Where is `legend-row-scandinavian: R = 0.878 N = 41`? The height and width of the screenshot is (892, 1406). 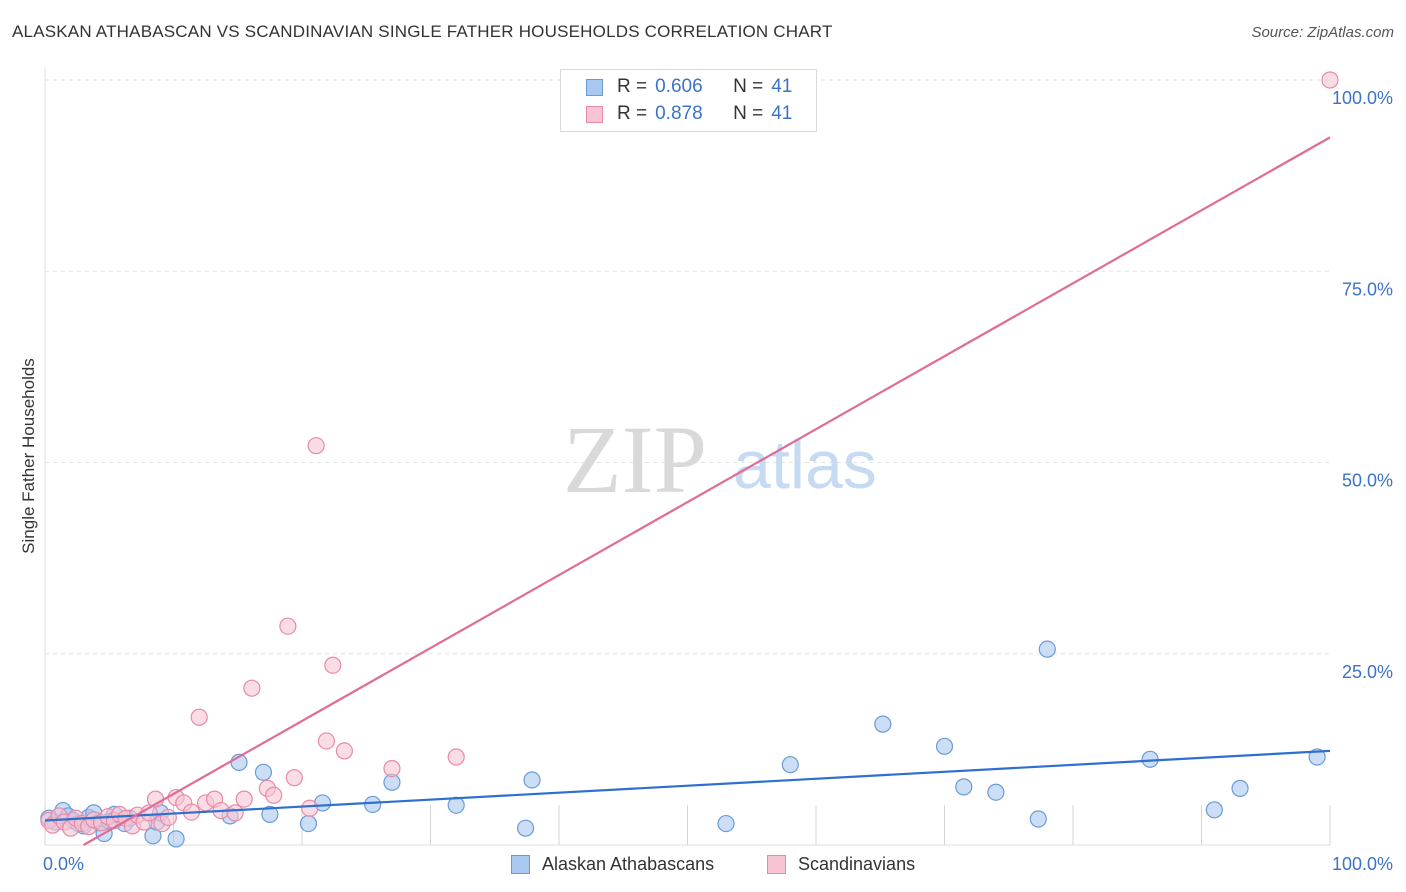
legend-row-scandinavian: R = 0.878 N = 41 is located at coordinates (689, 114).